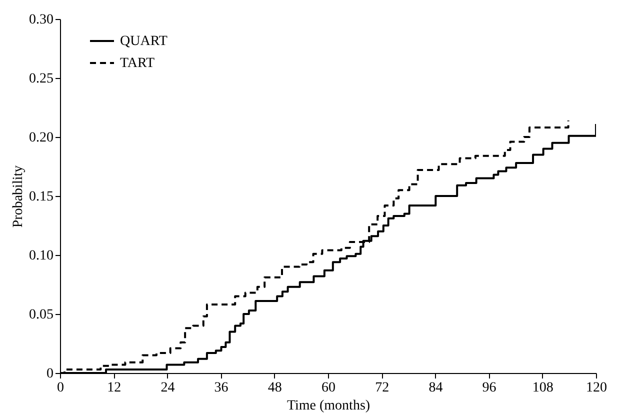 This screenshot has width=622, height=420. What do you see at coordinates (60, 388) in the screenshot?
I see `x-tick-label: 0` at bounding box center [60, 388].